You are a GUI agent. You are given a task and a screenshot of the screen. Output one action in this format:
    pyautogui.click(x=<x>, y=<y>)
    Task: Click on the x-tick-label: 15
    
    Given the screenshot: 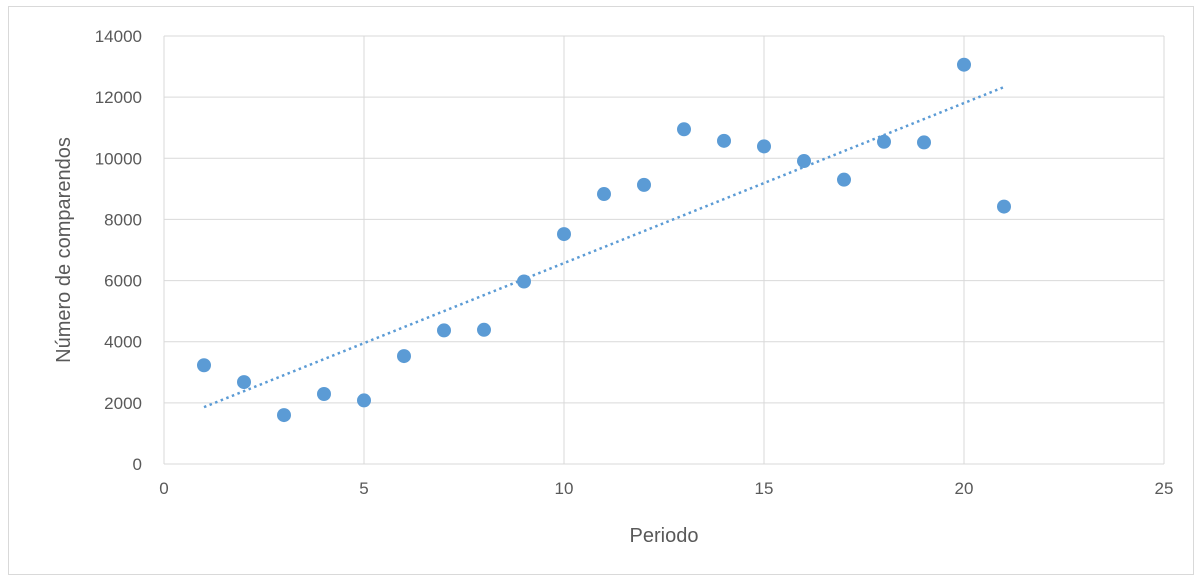 What is the action you would take?
    pyautogui.click(x=764, y=488)
    